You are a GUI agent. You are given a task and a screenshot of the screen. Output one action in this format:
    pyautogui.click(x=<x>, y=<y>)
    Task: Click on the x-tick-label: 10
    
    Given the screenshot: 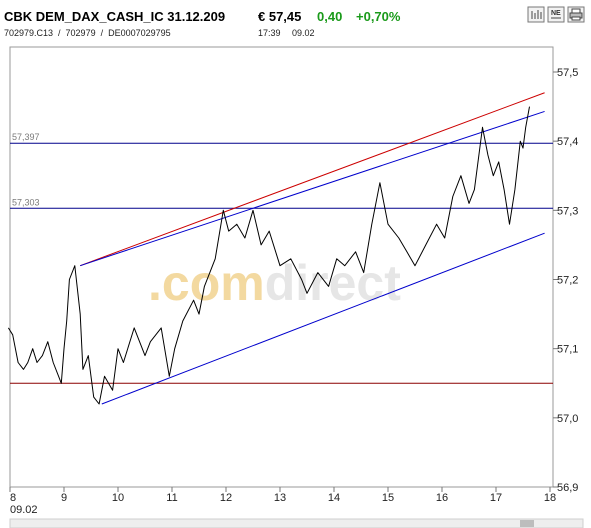 What is the action you would take?
    pyautogui.click(x=118, y=498)
    